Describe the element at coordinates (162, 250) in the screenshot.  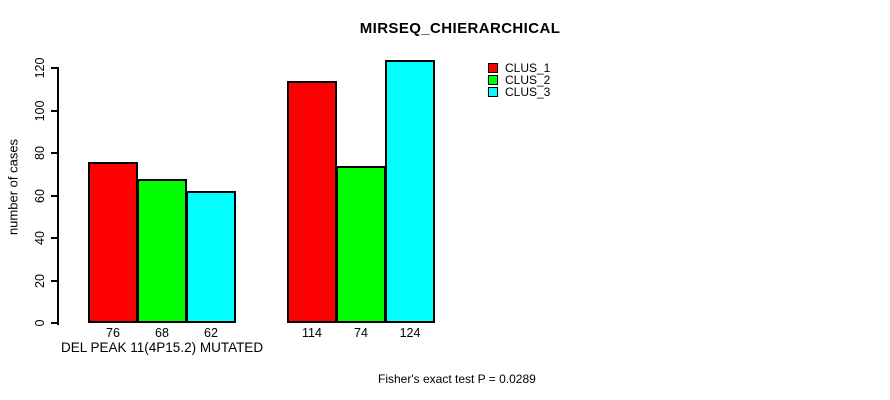
I see `bar-clus_2-group1` at that location.